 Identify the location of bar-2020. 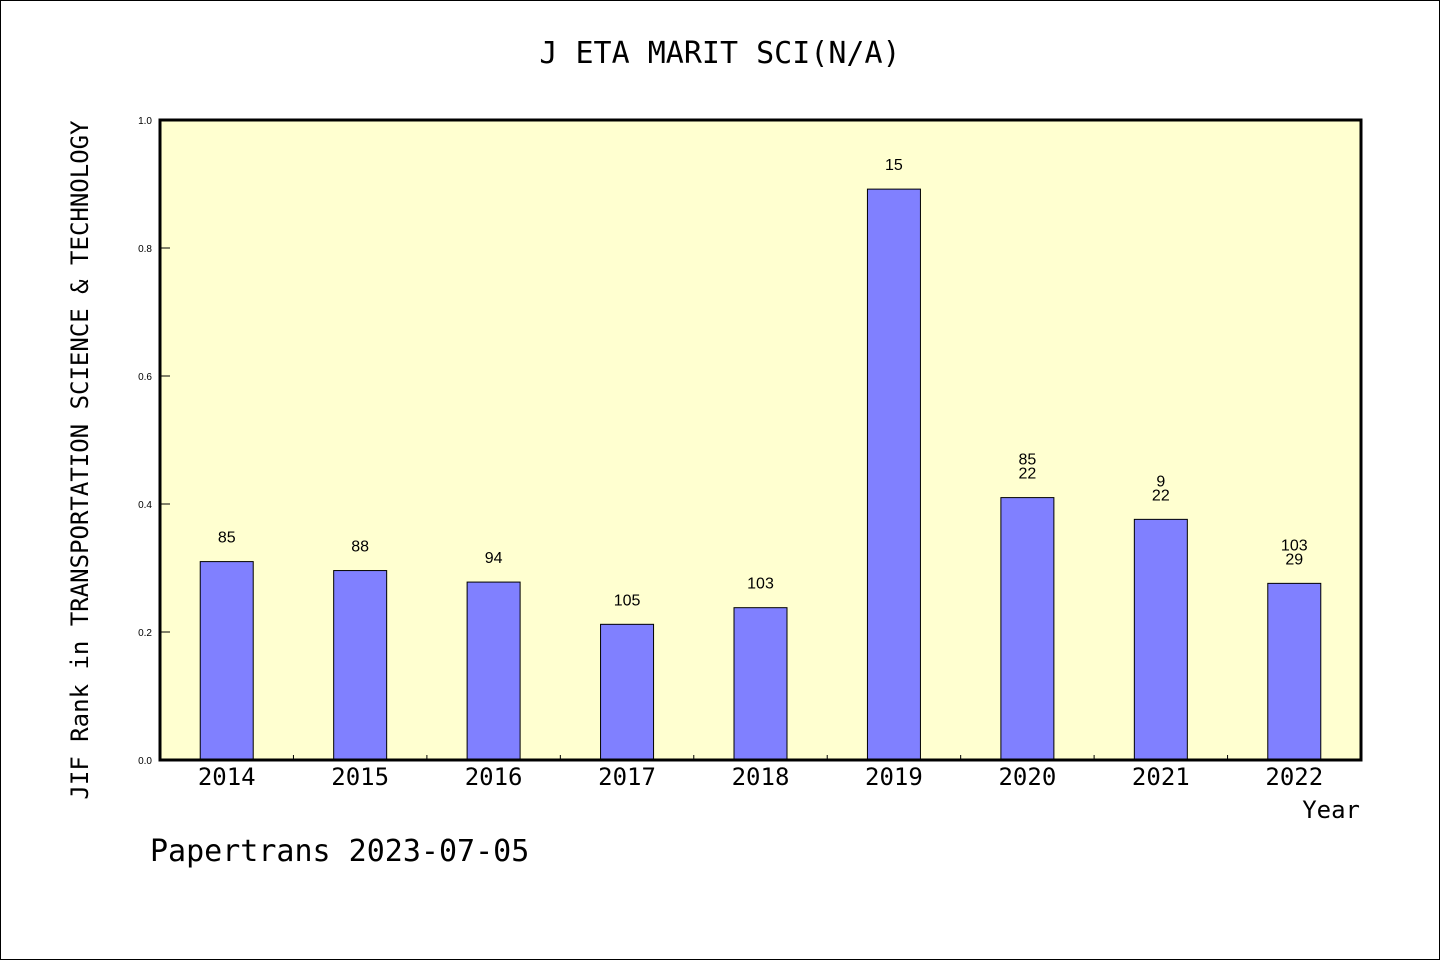
(1027, 629).